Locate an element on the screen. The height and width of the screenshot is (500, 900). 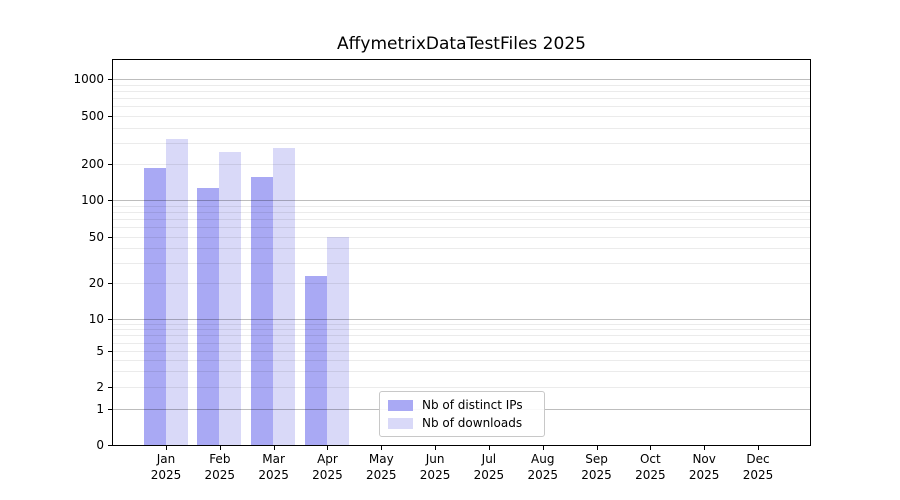
legend-label-distinct-ips: Nb of distinct IPs is located at coordinates (472, 405).